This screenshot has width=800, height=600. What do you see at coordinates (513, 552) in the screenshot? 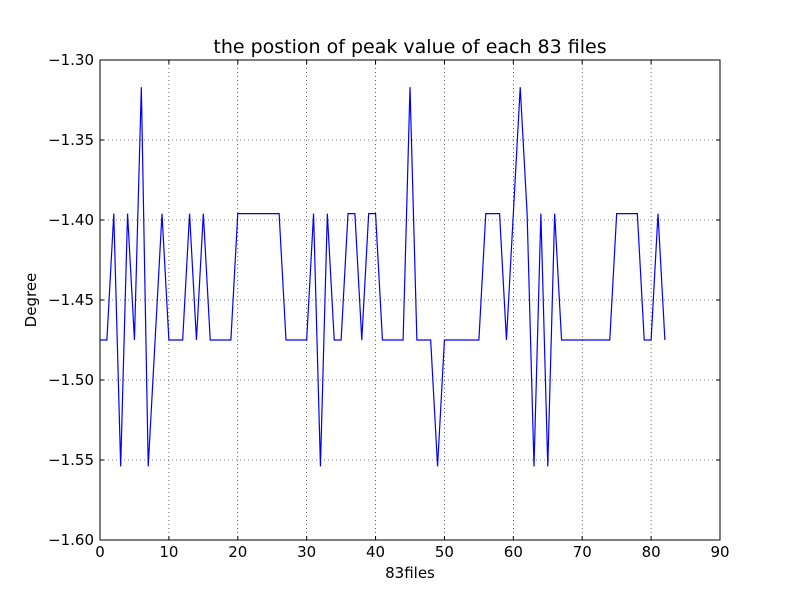
I see `x-tick-label: 60` at bounding box center [513, 552].